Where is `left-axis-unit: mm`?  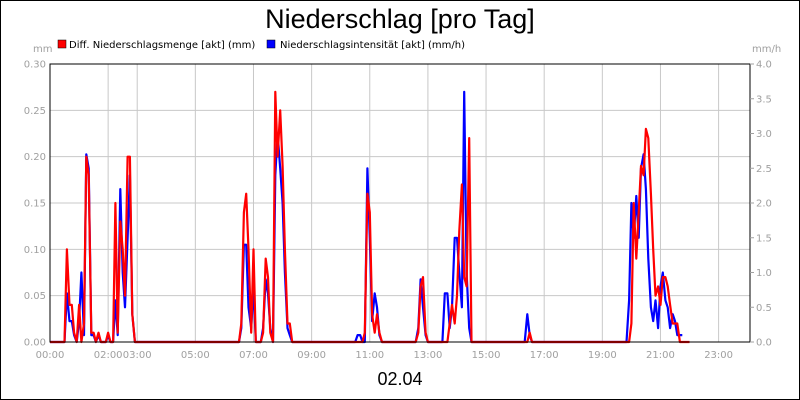 left-axis-unit: mm is located at coordinates (42, 49).